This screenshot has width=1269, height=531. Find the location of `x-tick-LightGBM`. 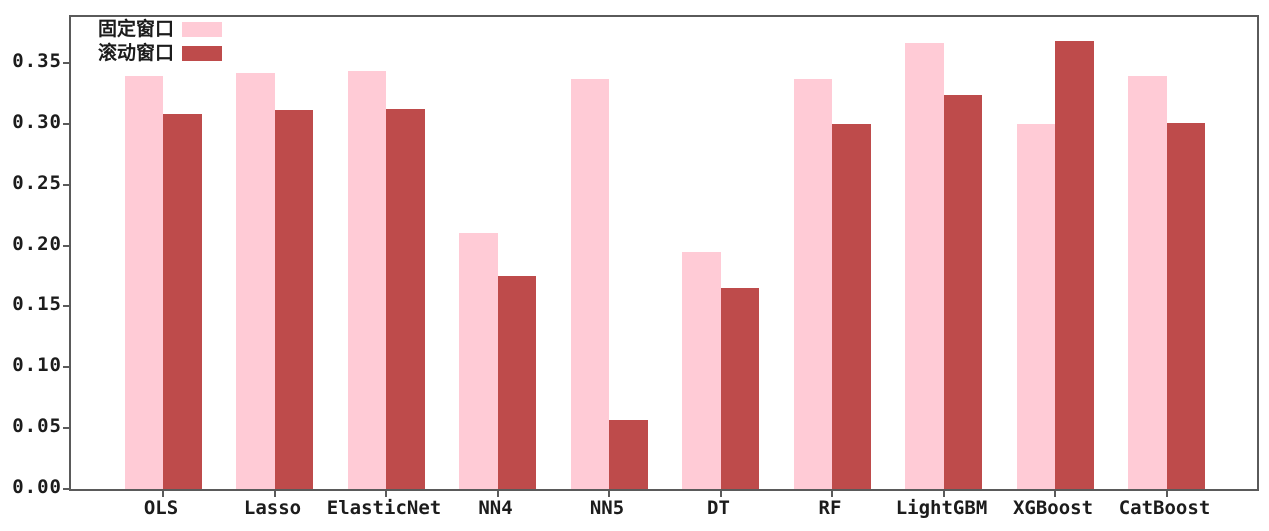

x-tick-LightGBM is located at coordinates (943, 494).